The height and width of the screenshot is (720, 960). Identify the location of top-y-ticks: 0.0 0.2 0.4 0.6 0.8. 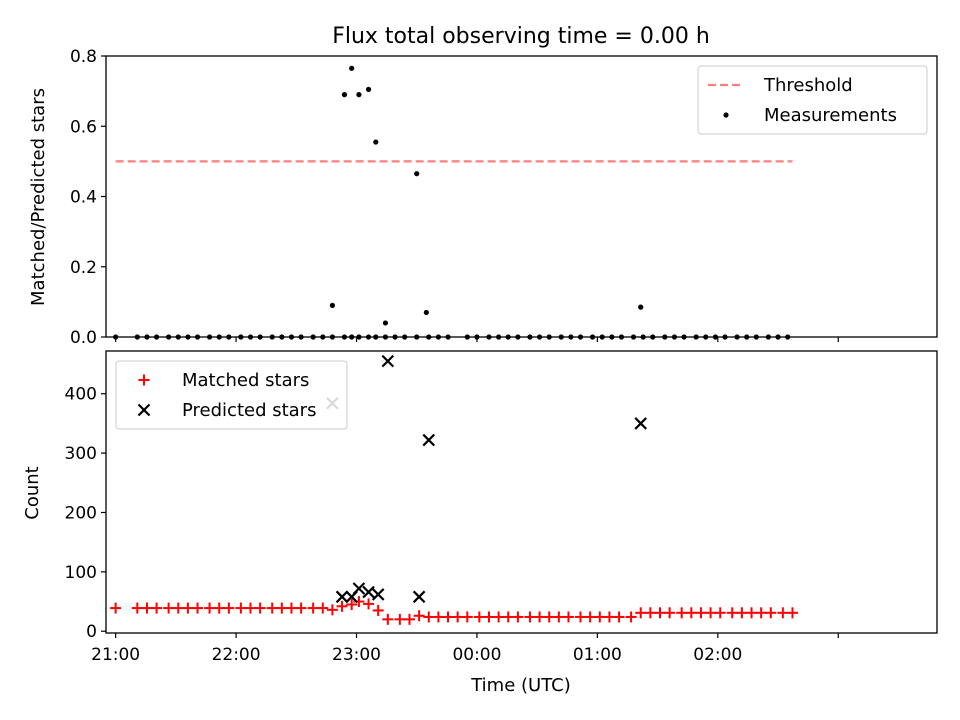
(88, 197).